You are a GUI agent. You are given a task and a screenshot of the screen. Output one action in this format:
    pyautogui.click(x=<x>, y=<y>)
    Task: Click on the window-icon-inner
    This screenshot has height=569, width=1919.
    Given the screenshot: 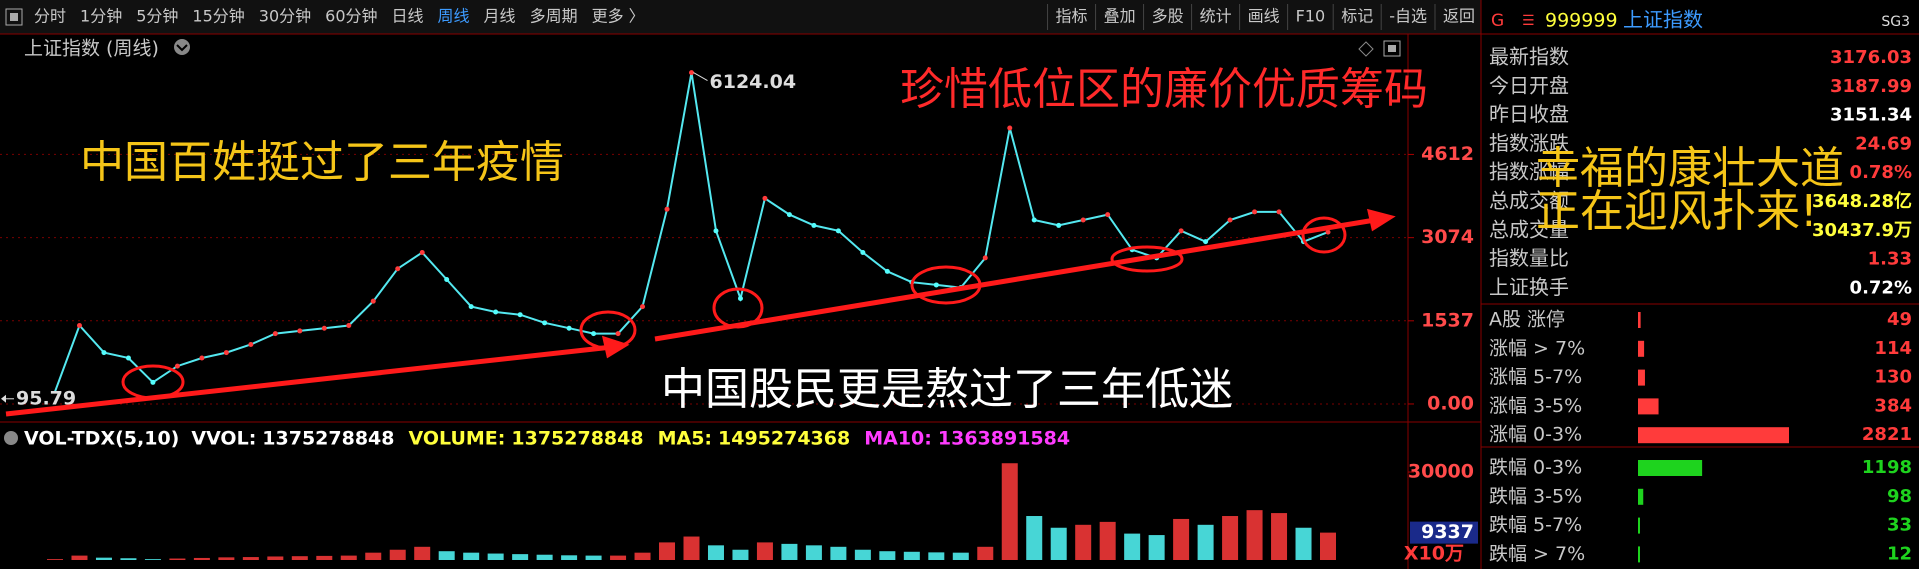 What is the action you would take?
    pyautogui.click(x=1392, y=48)
    